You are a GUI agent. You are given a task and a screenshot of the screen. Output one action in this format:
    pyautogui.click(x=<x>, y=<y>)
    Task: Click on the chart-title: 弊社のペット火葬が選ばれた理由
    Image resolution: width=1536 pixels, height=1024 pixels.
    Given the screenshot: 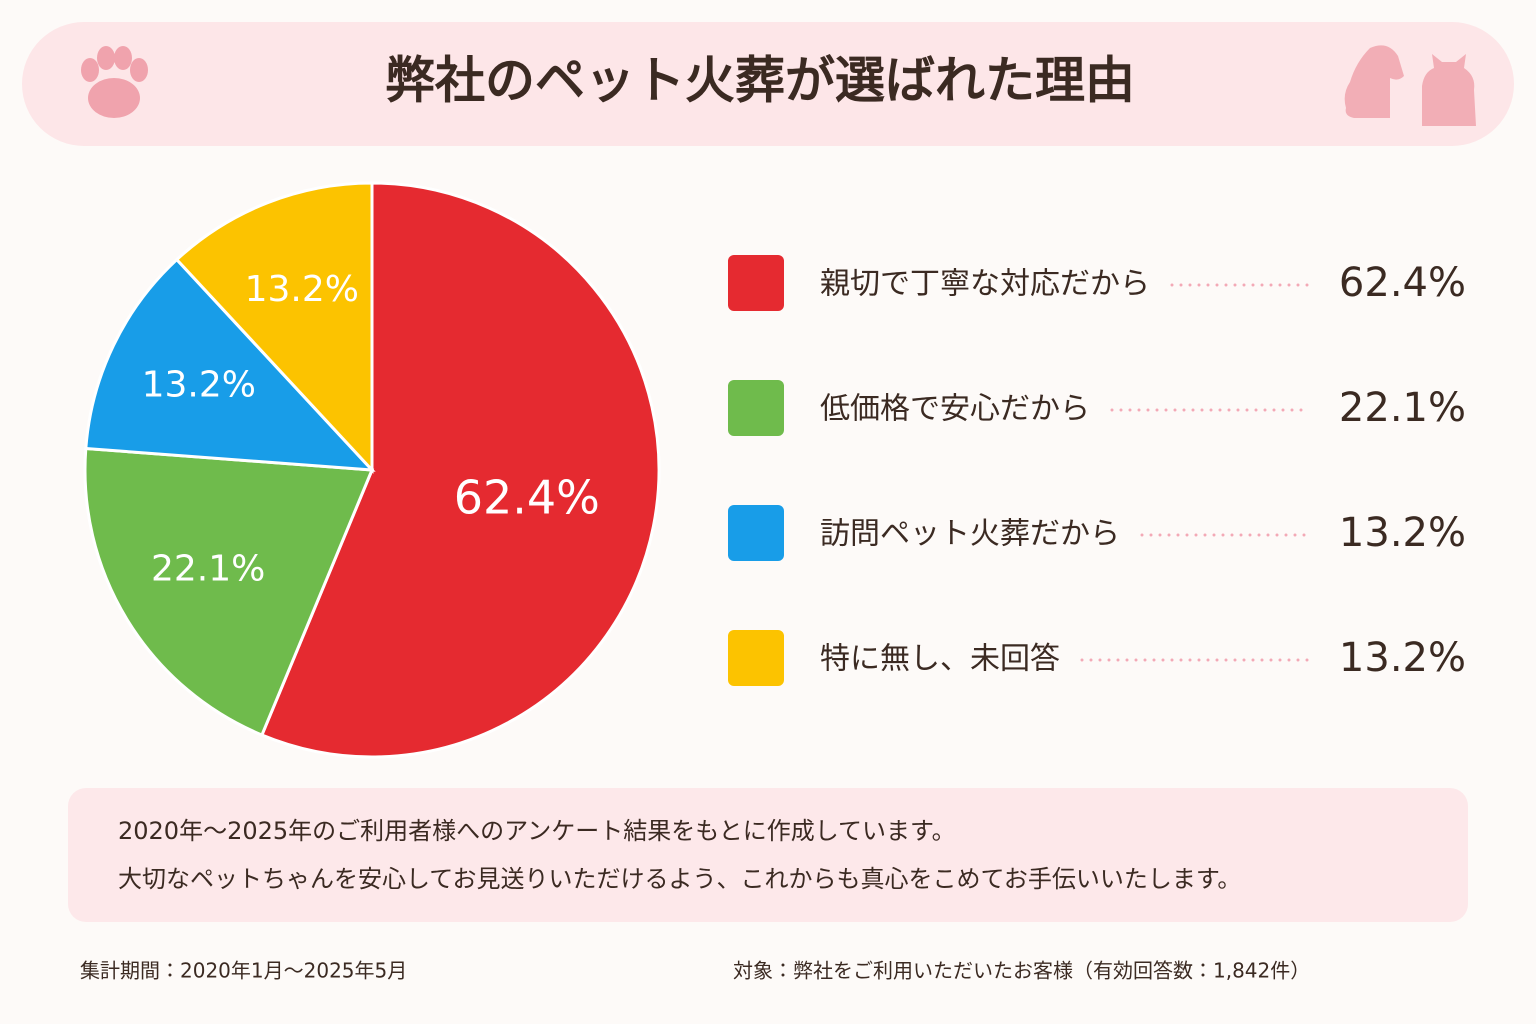 What is the action you would take?
    pyautogui.click(x=760, y=81)
    